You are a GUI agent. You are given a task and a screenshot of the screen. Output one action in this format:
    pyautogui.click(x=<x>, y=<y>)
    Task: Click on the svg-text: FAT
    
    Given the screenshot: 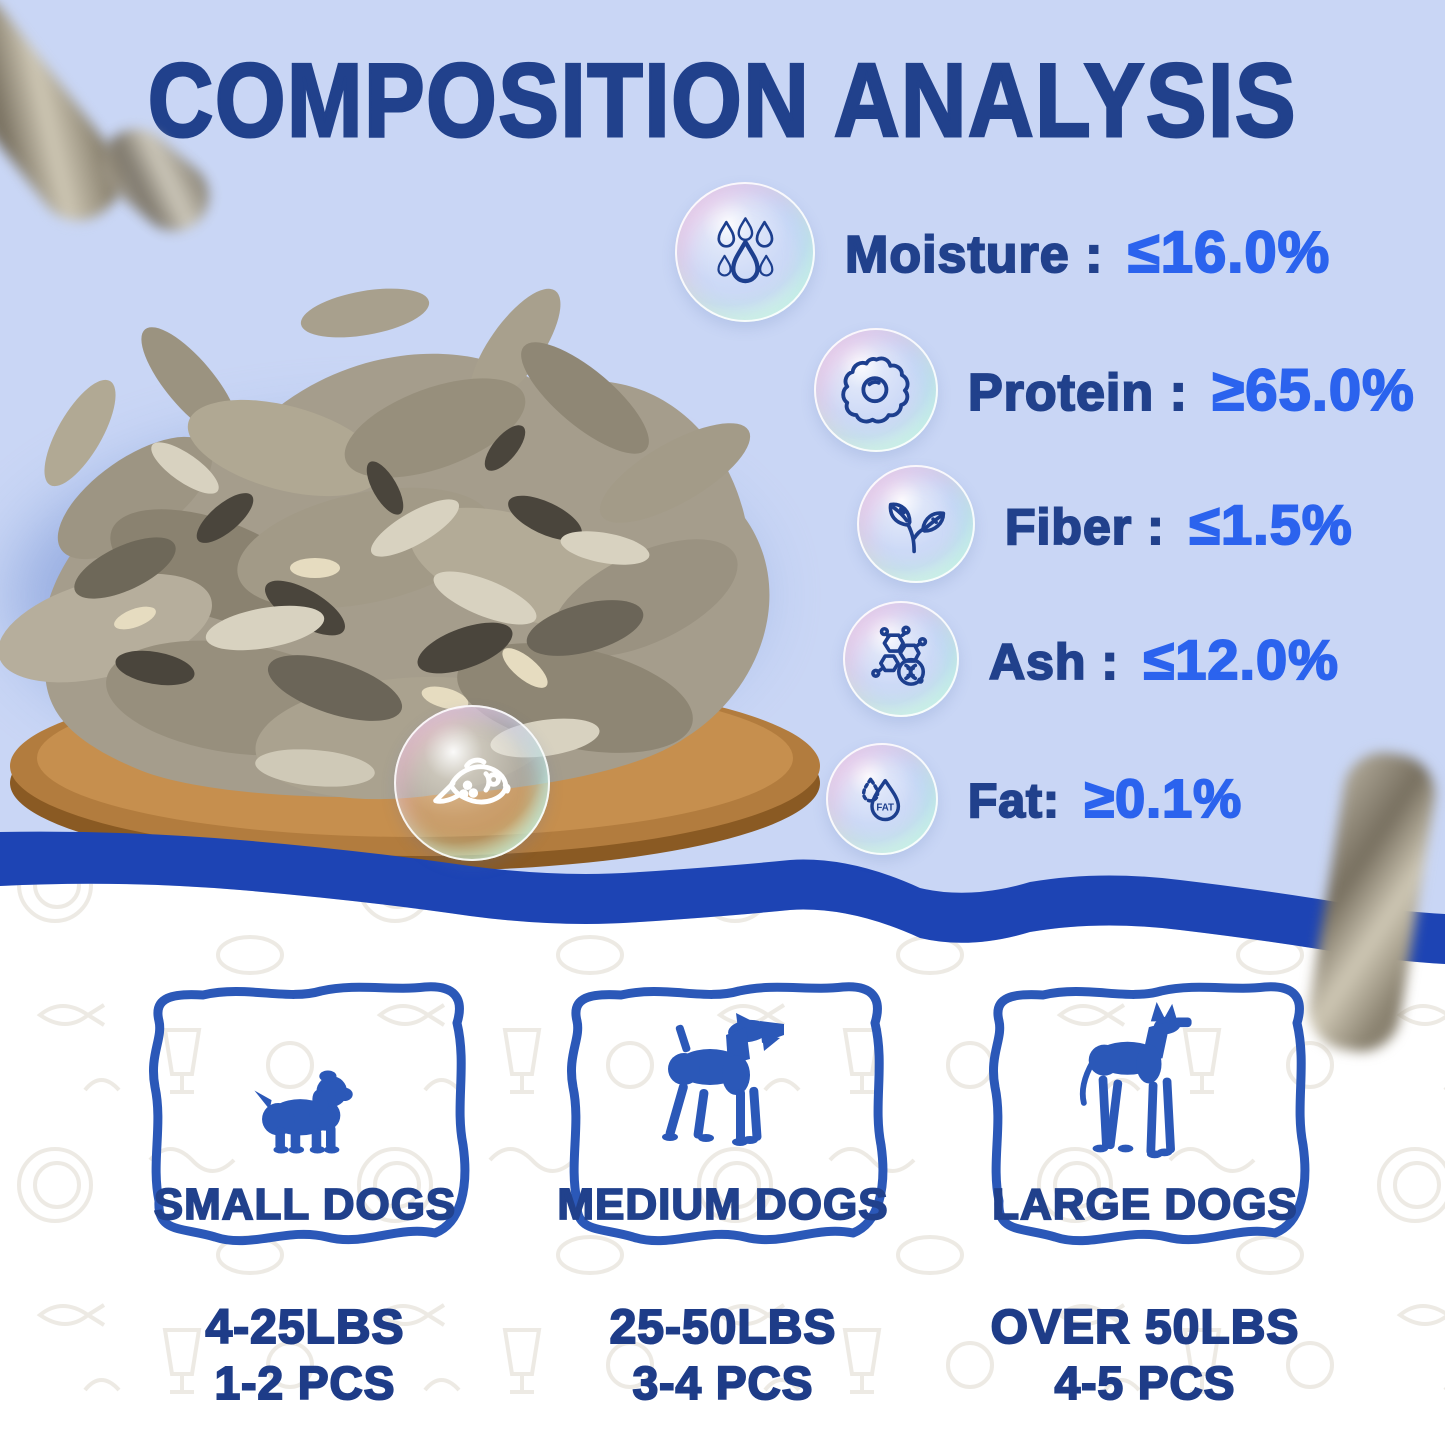 What is the action you would take?
    pyautogui.click(x=886, y=808)
    